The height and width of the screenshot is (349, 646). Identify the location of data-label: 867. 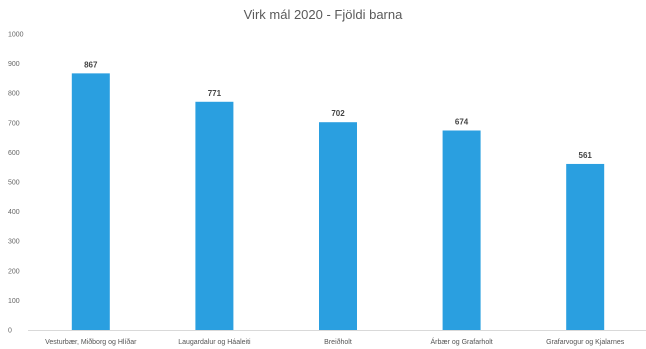
(91, 64).